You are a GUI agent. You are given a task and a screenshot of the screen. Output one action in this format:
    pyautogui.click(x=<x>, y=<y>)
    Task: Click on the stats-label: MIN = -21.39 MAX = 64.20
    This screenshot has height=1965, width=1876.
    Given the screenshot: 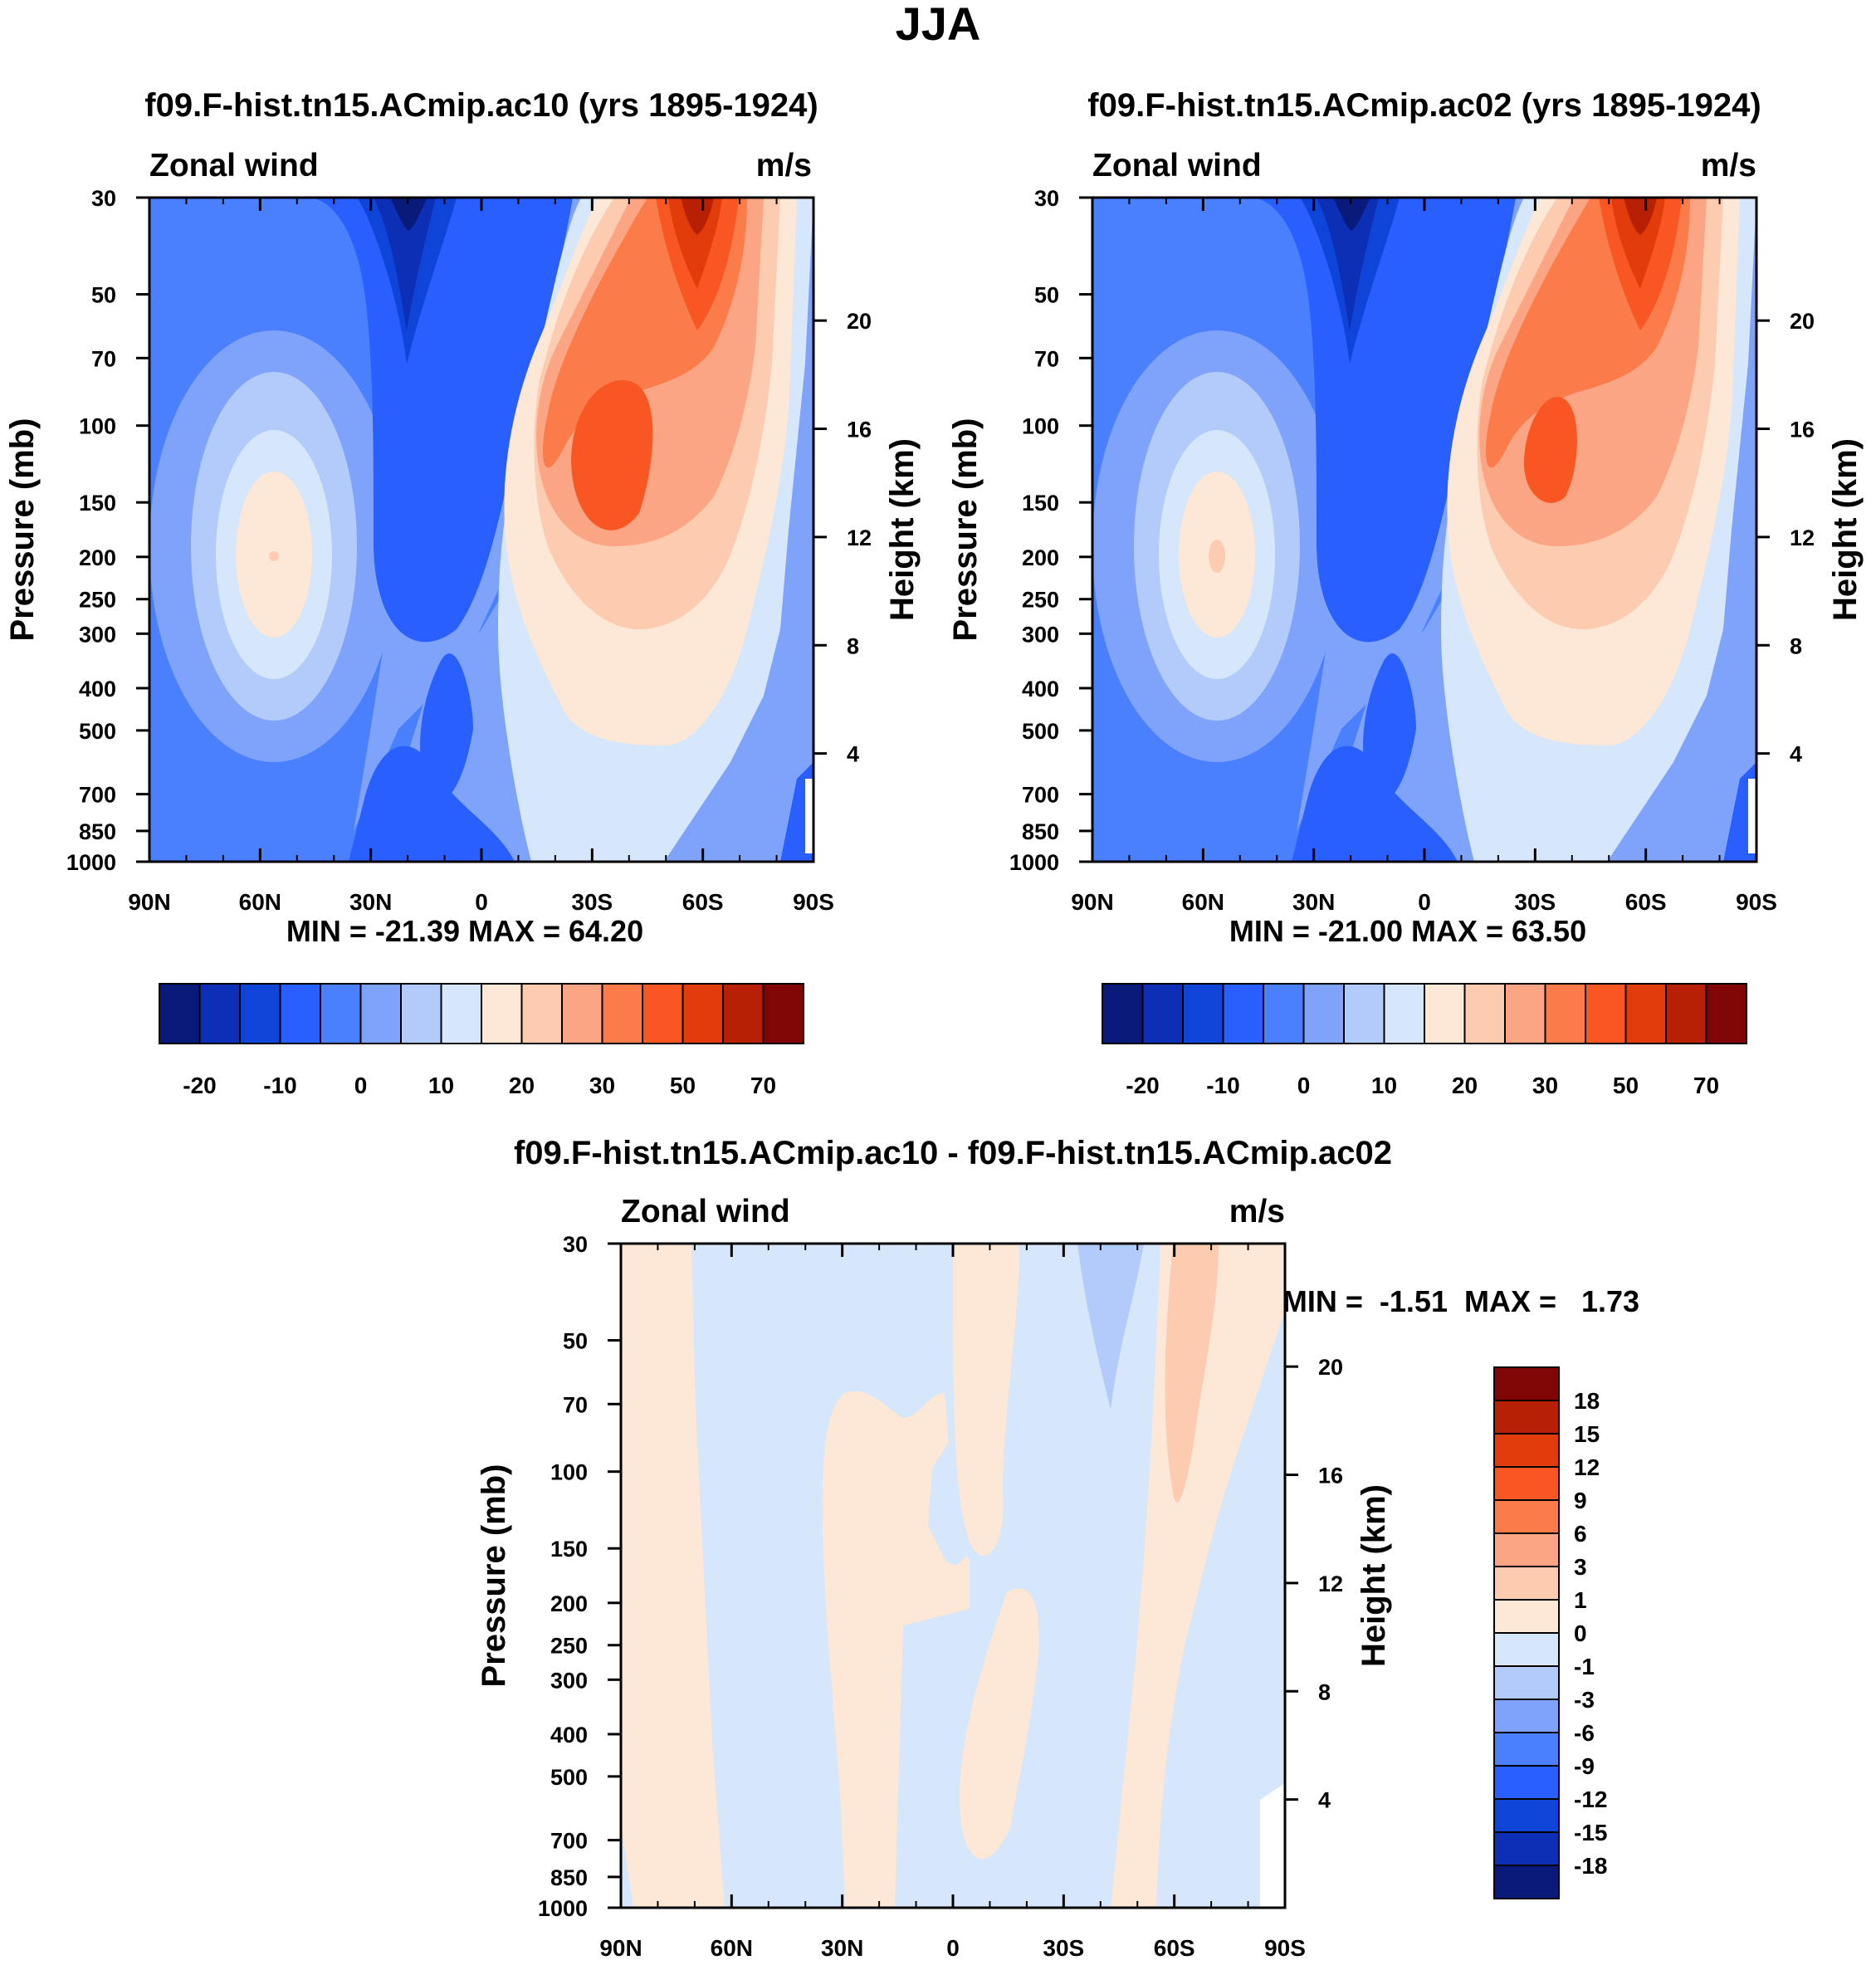 What is the action you would take?
    pyautogui.click(x=465, y=931)
    